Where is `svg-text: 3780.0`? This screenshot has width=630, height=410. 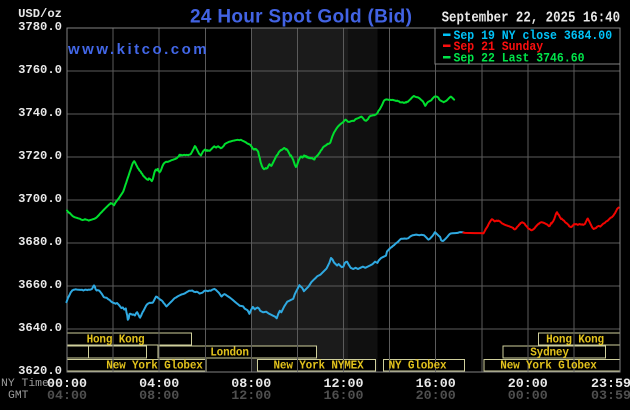 svg-text: 3780.0 is located at coordinates (40, 27).